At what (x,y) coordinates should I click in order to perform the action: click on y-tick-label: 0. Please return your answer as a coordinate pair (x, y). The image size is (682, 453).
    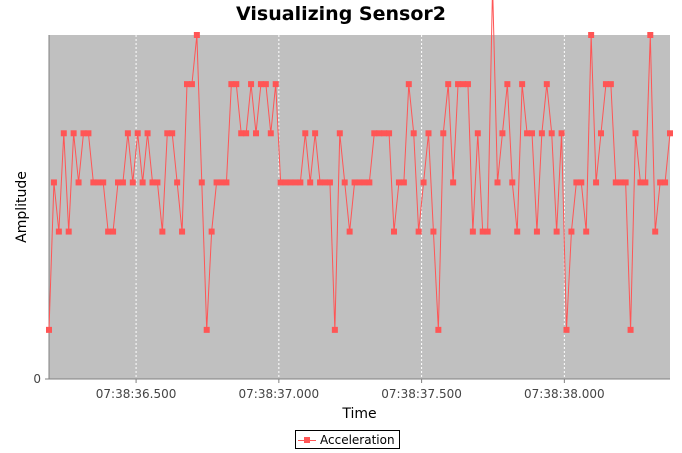
    Looking at the image, I should click on (37, 379).